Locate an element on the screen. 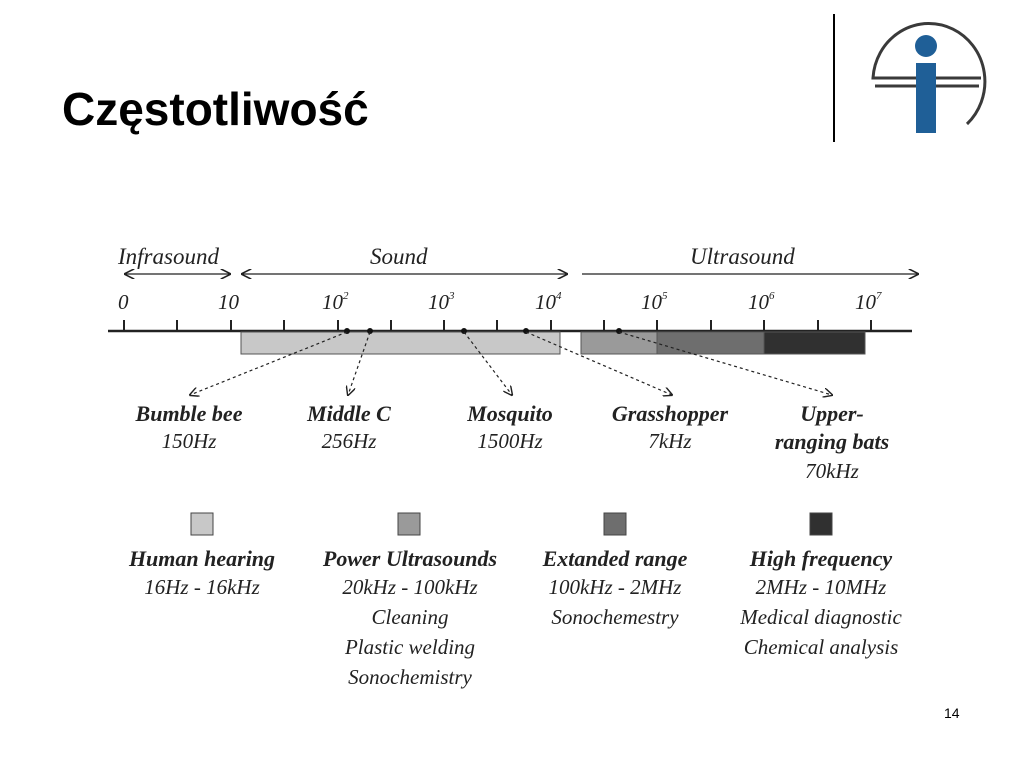 The height and width of the screenshot is (768, 1024). example-name: Mosquito is located at coordinates (509, 413).